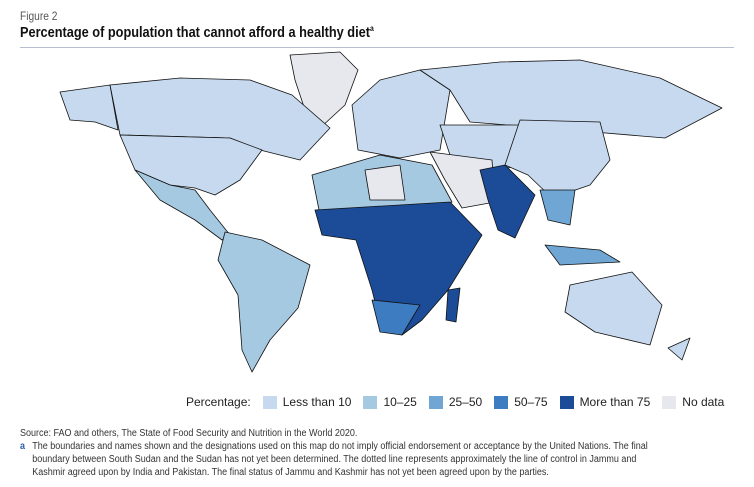  What do you see at coordinates (615, 402) in the screenshot?
I see `legend-item: More than 75` at bounding box center [615, 402].